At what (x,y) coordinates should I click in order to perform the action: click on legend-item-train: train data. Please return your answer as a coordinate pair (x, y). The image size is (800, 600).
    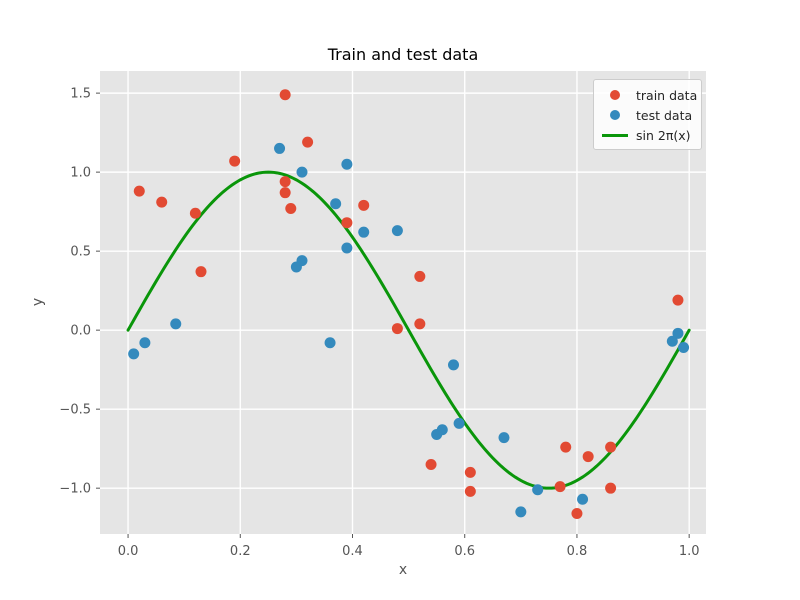
    Looking at the image, I should click on (647, 95).